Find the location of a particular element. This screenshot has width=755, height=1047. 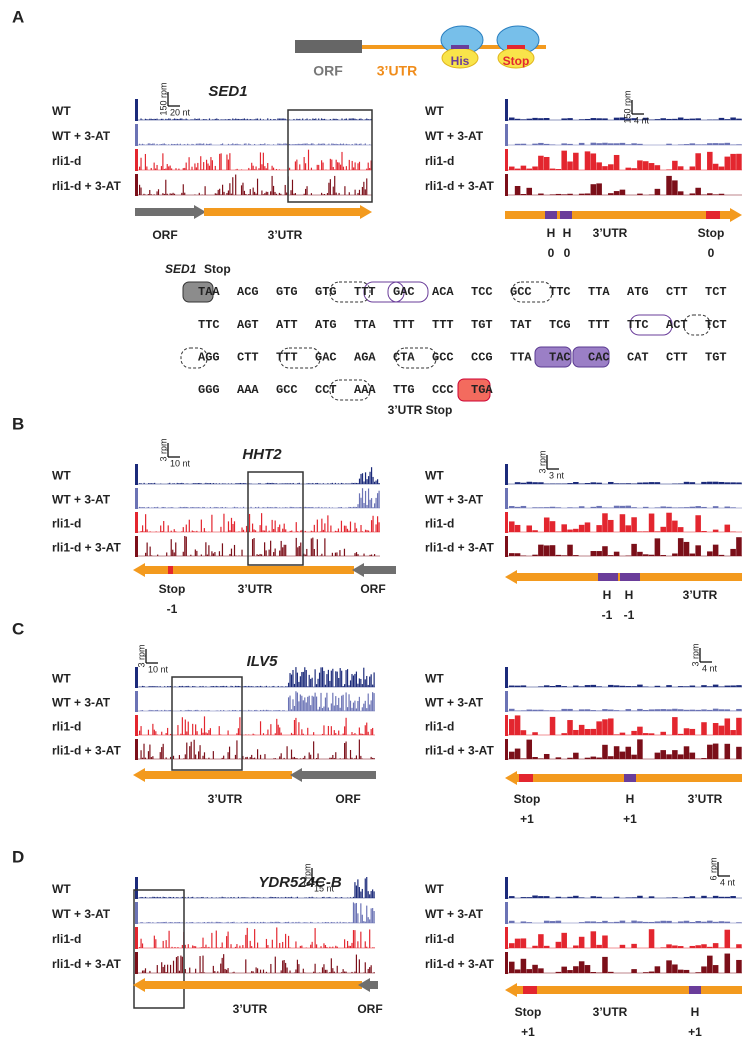

codon: AAA is located at coordinates (365, 390).